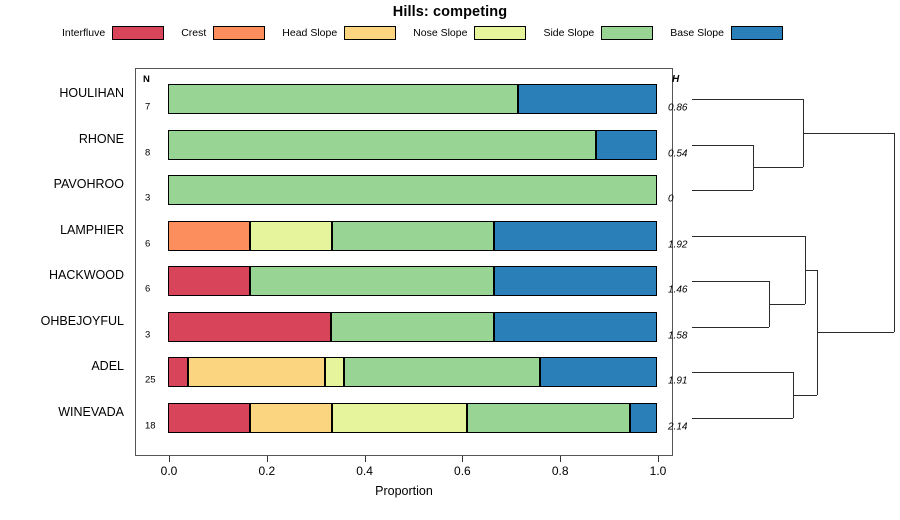 Image resolution: width=900 pixels, height=520 pixels. I want to click on x-axis-tick-label: 0.6, so click(462, 471).